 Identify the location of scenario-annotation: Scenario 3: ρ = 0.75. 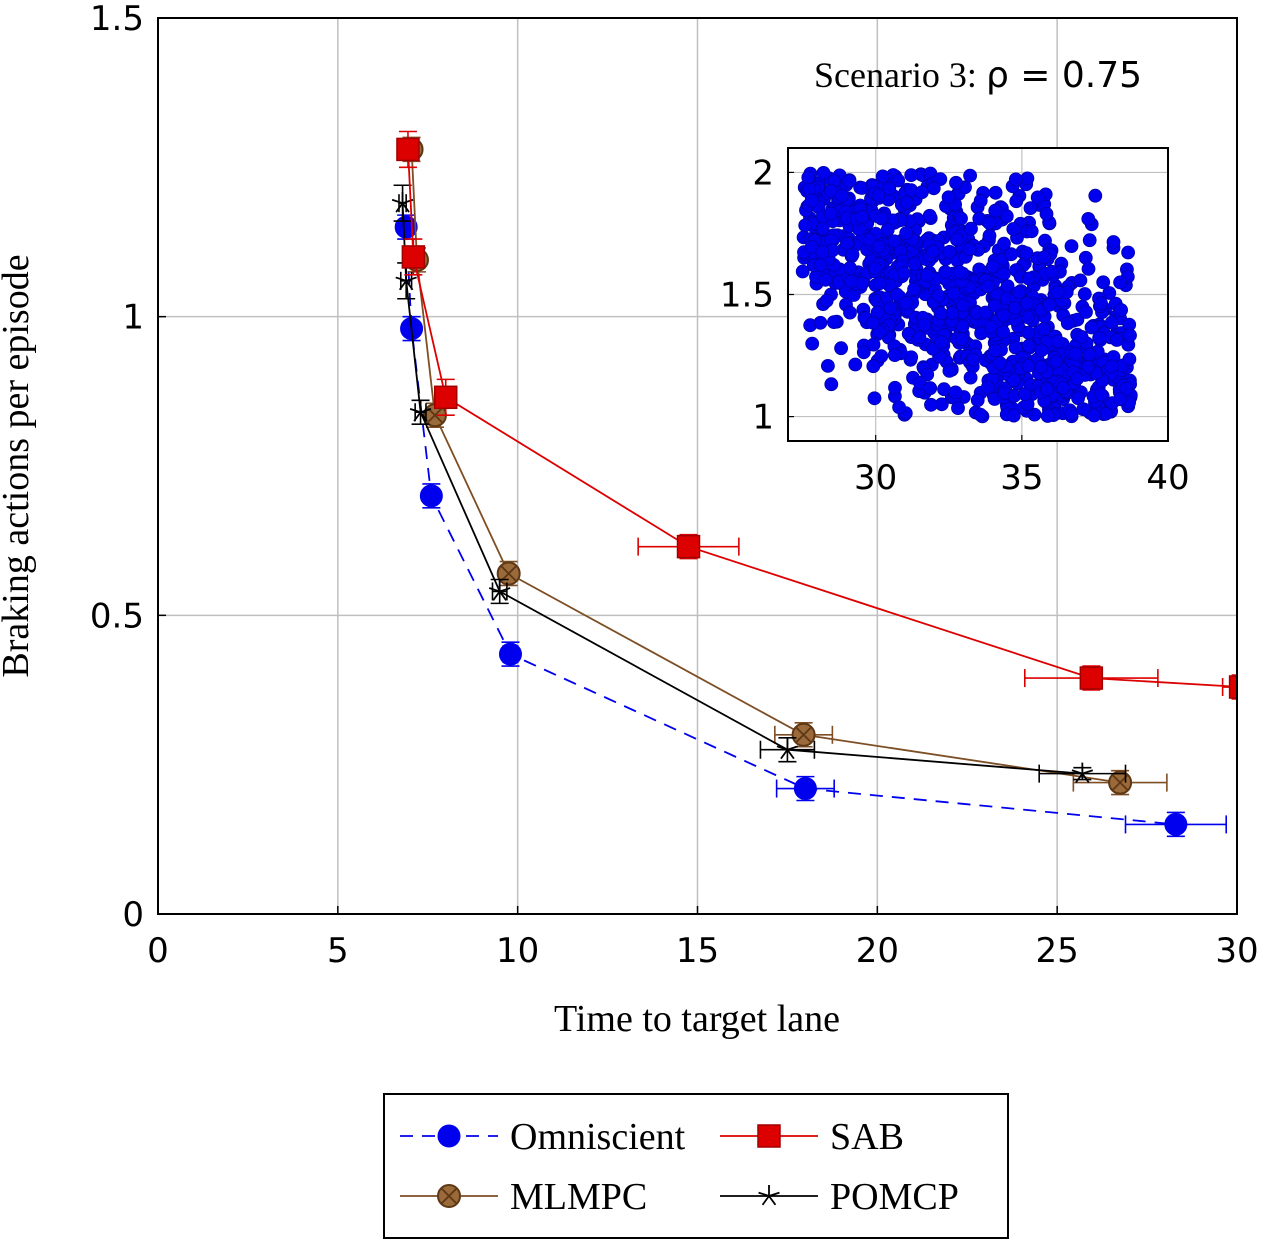
(978, 75).